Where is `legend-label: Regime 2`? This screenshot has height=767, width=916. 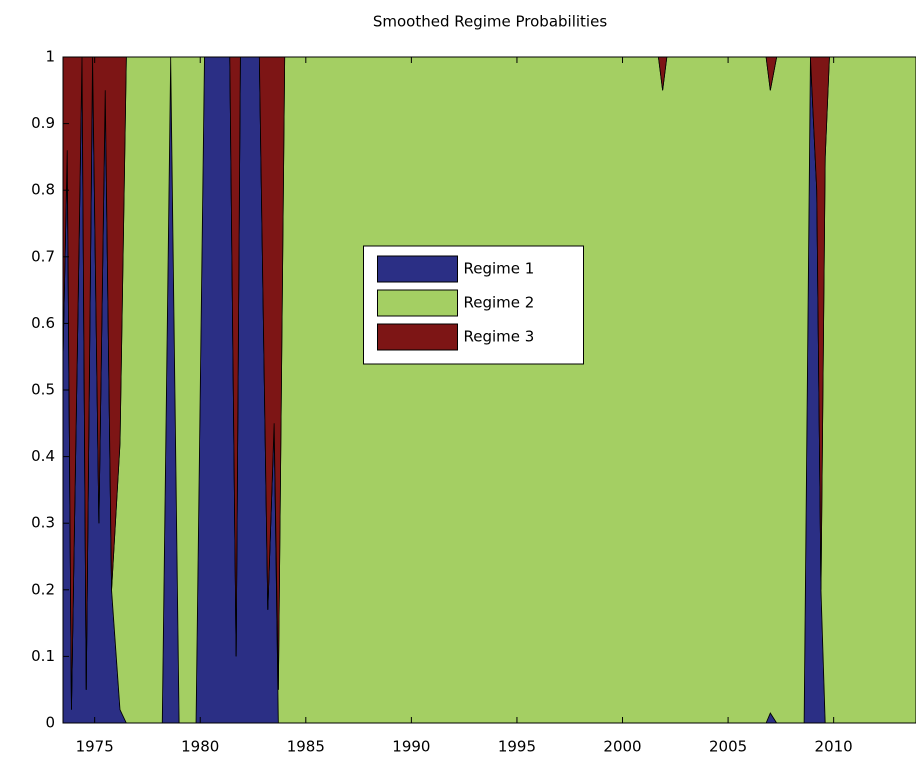
legend-label: Regime 2 is located at coordinates (499, 303).